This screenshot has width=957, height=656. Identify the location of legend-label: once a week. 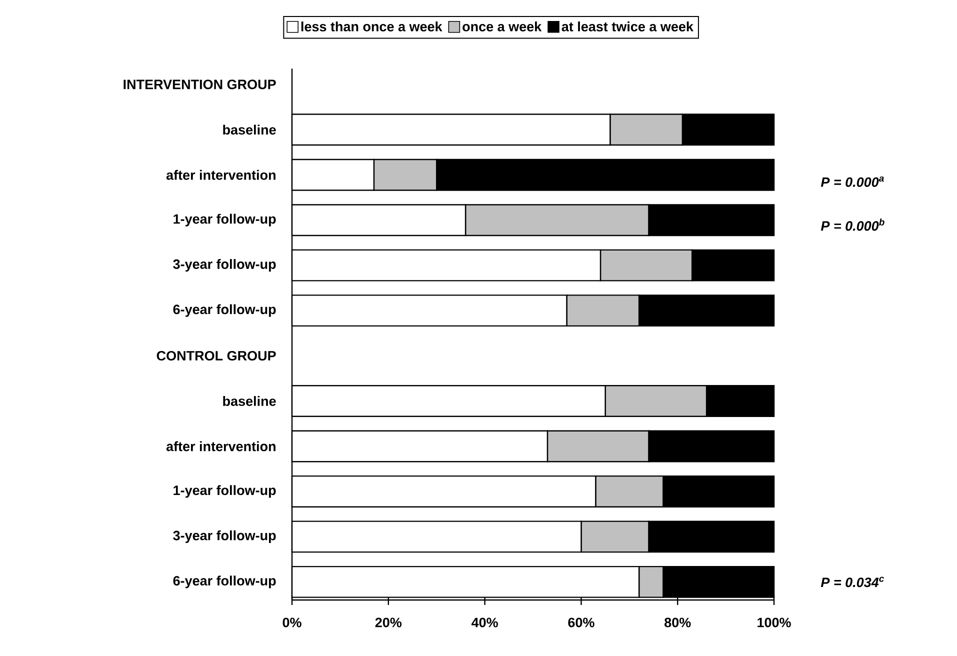
(502, 26).